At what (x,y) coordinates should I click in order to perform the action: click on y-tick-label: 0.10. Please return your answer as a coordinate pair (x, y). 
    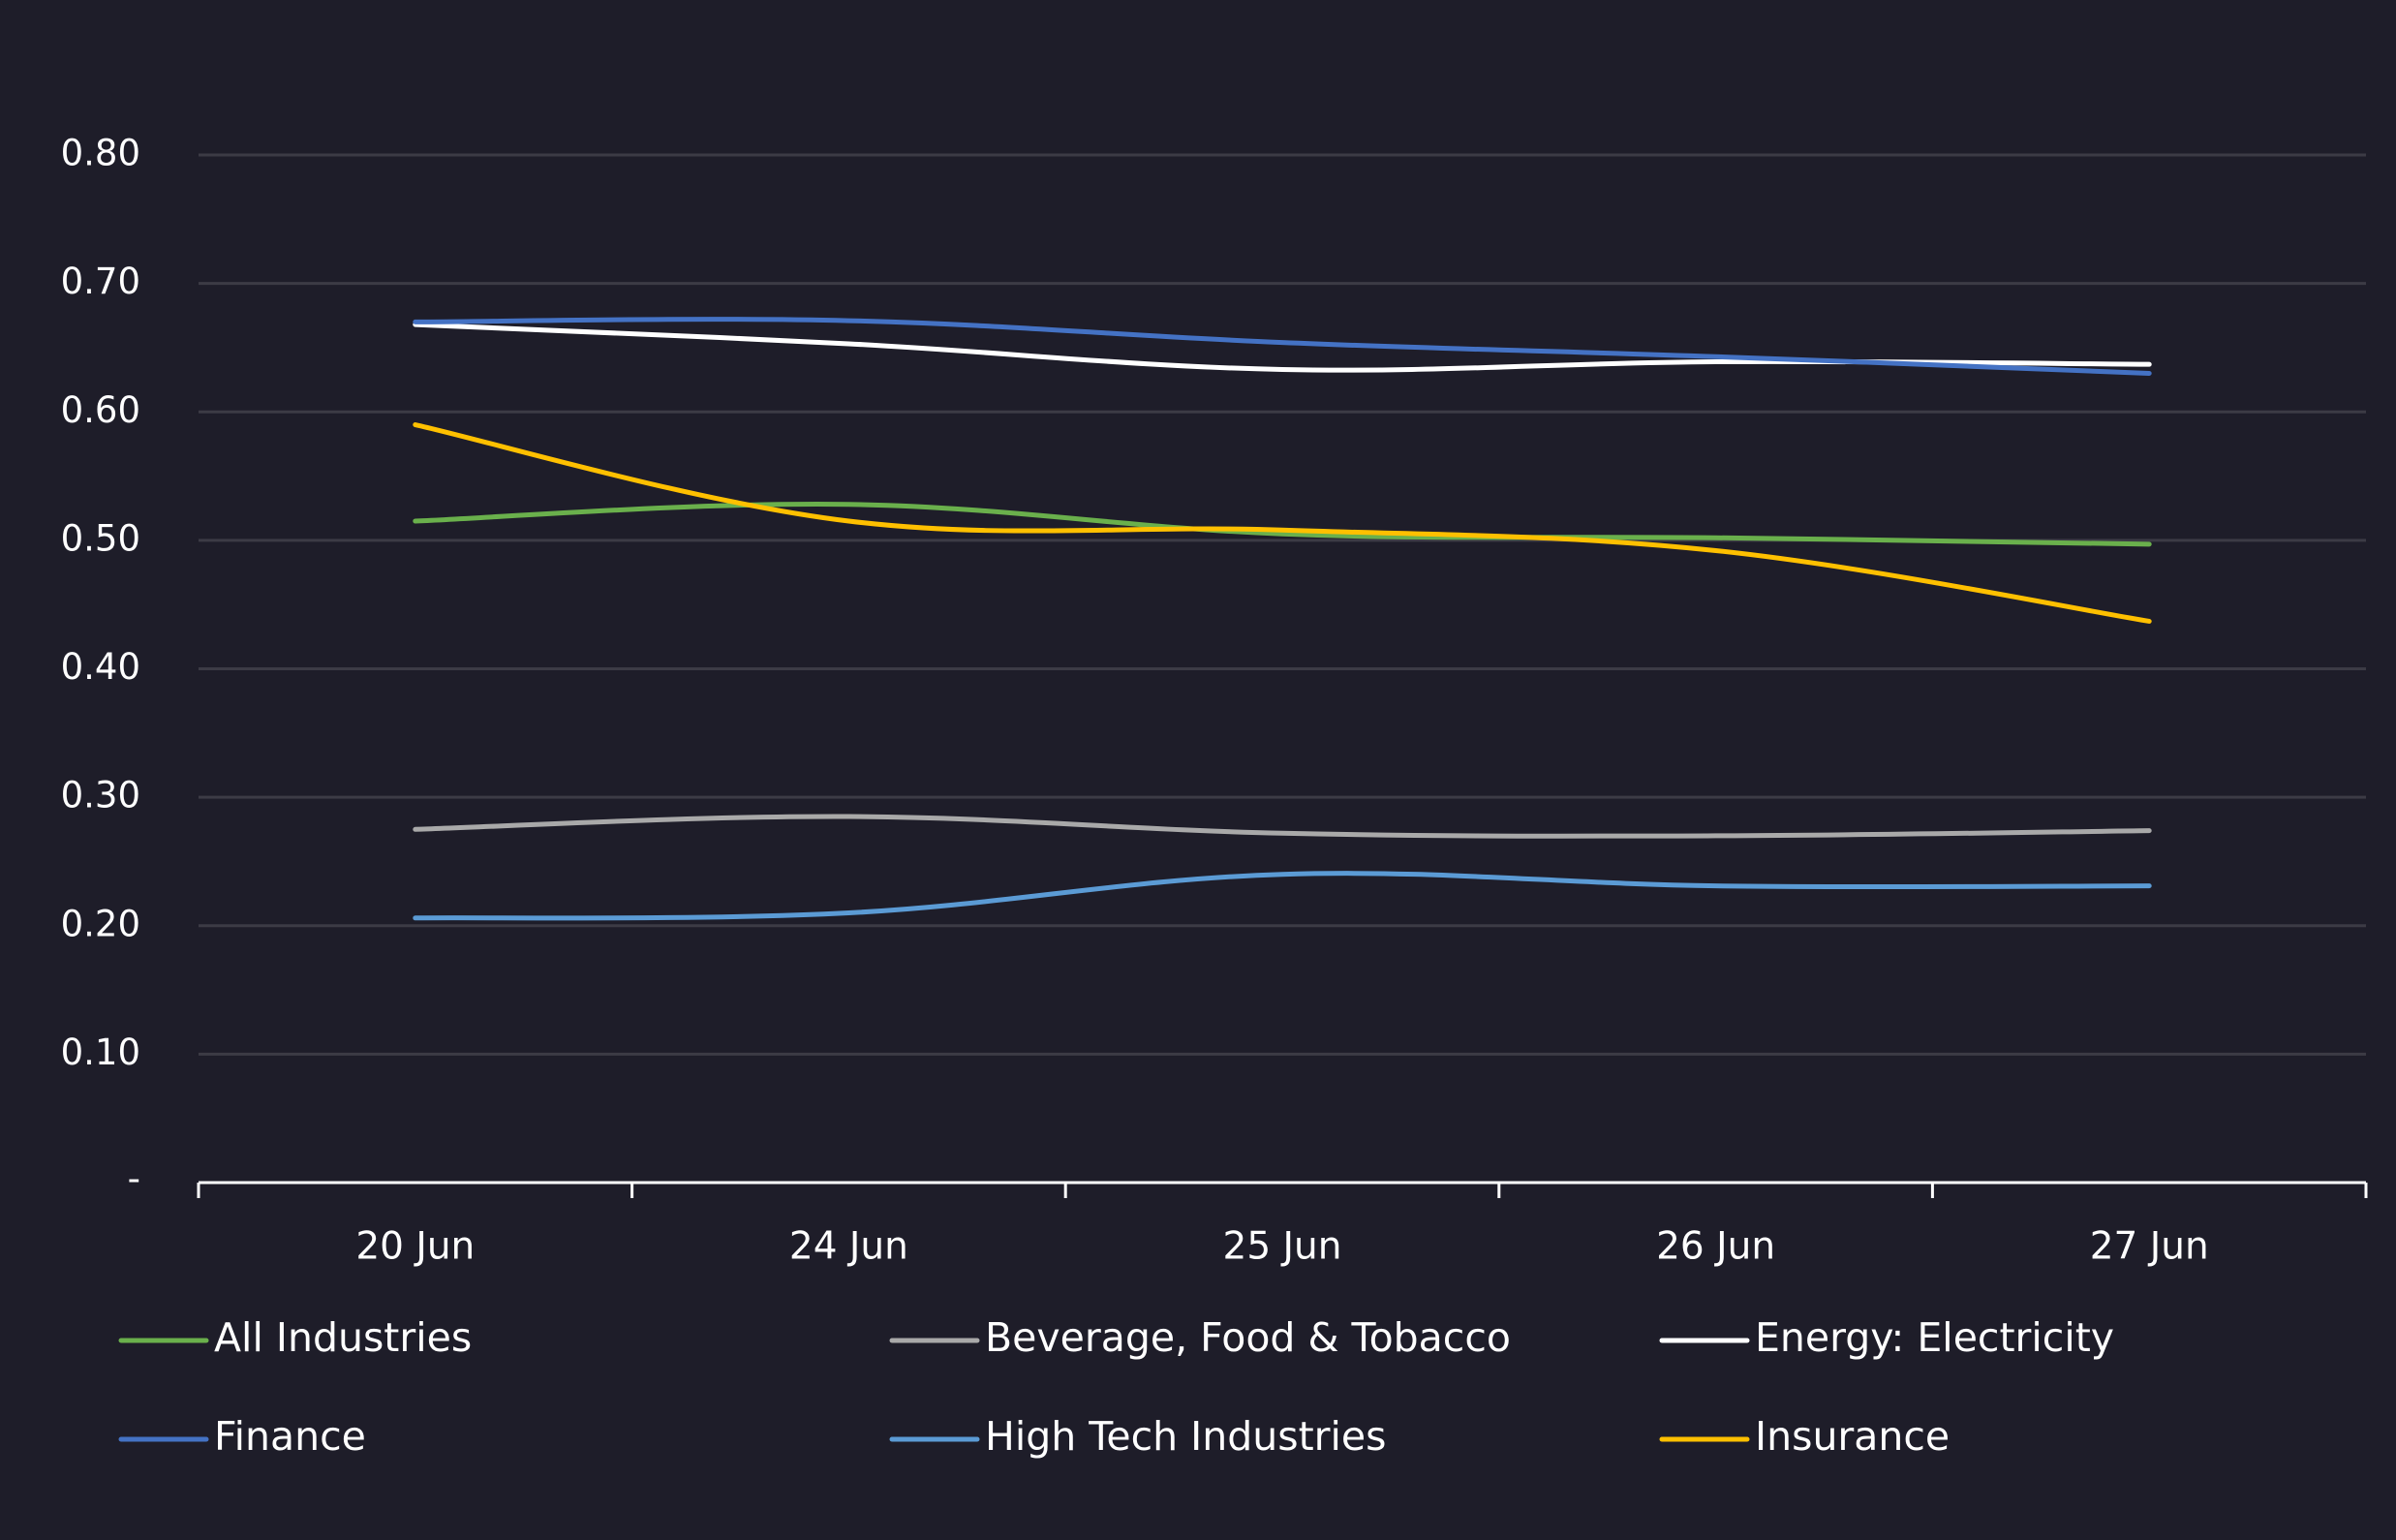
    Looking at the image, I should click on (101, 1052).